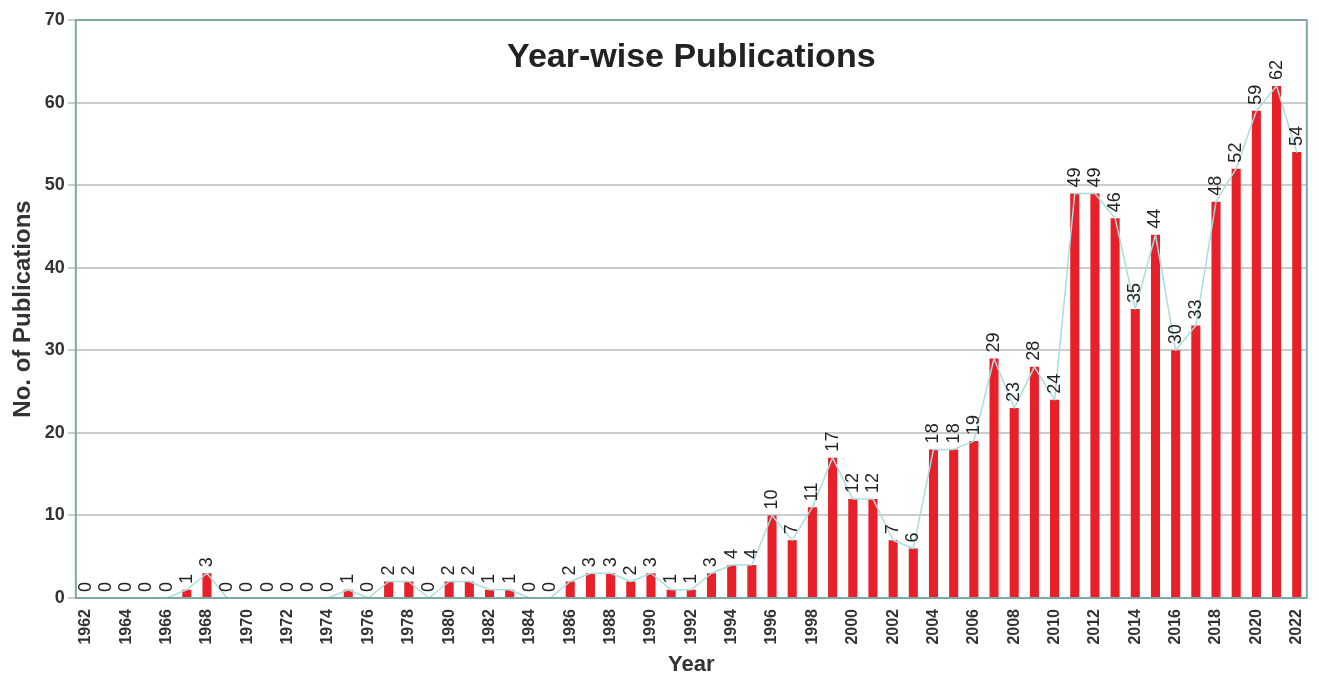 This screenshot has height=687, width=1319. Describe the element at coordinates (22, 309) in the screenshot. I see `y-axis-title: No. of Publications` at that location.